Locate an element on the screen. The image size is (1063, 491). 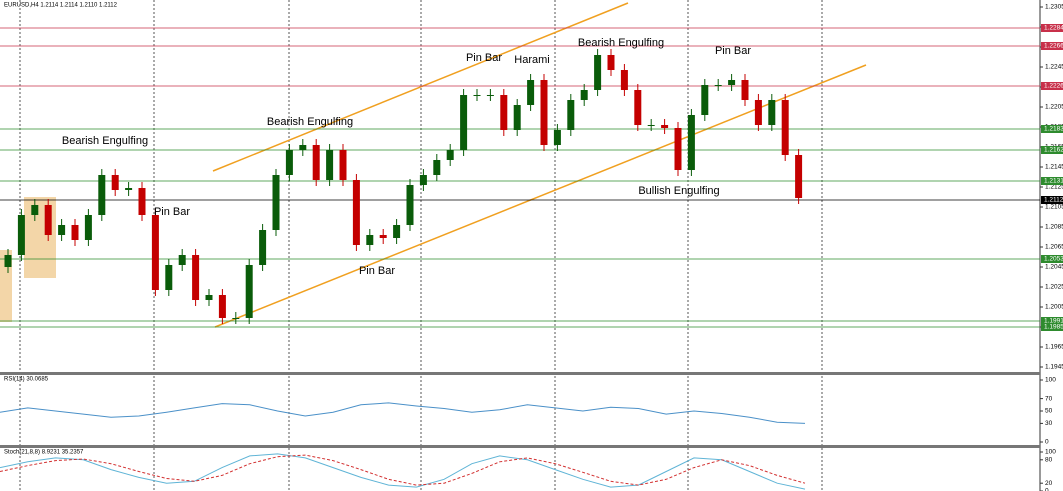
level-label: 1.1991 is located at coordinates (1053, 321).